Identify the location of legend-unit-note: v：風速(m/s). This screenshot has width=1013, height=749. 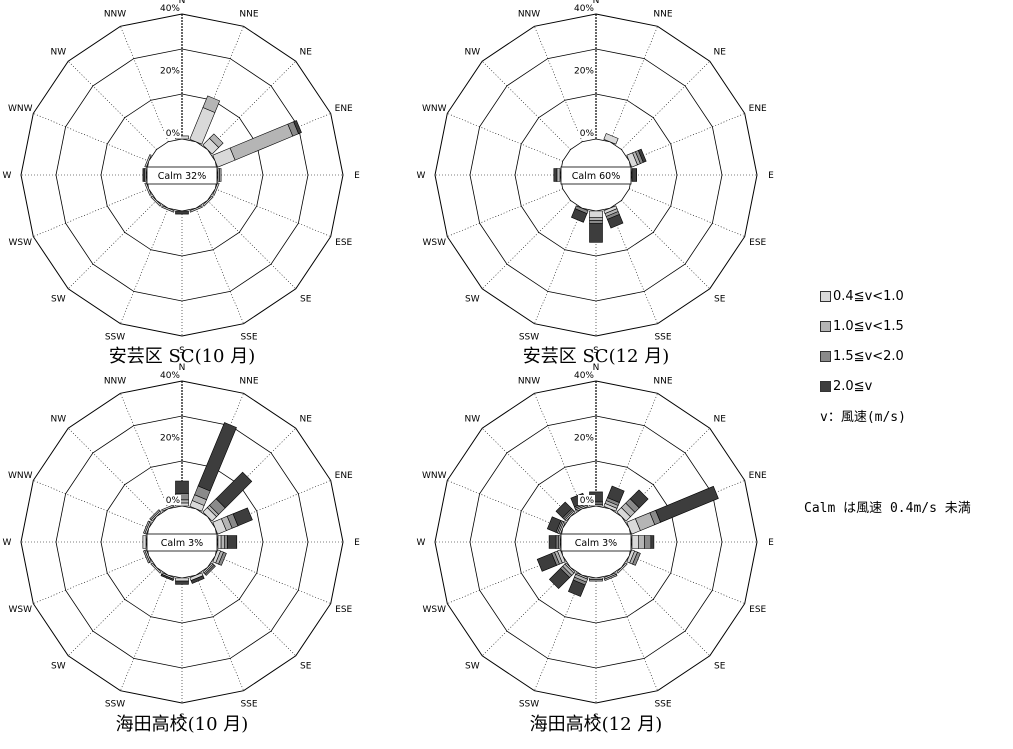
(863, 417).